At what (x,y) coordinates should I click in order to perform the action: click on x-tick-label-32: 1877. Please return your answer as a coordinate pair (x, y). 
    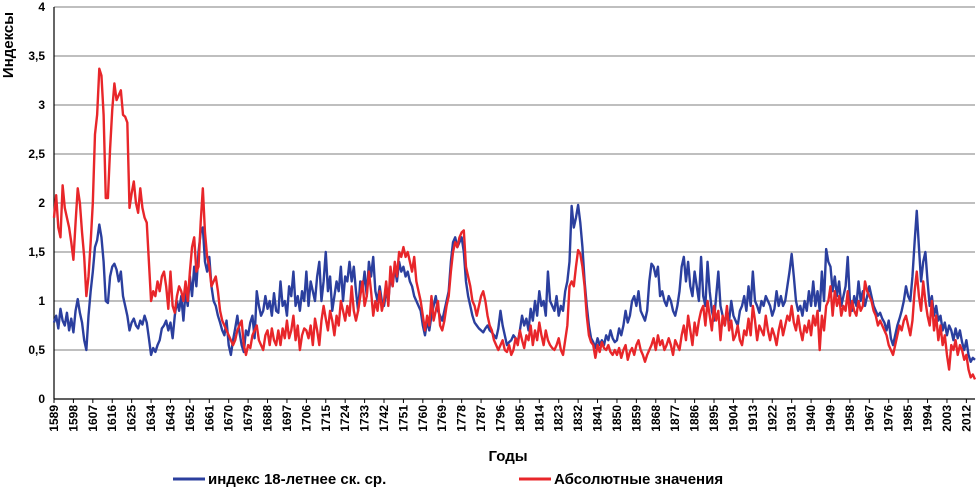
    Looking at the image, I should click on (675, 418).